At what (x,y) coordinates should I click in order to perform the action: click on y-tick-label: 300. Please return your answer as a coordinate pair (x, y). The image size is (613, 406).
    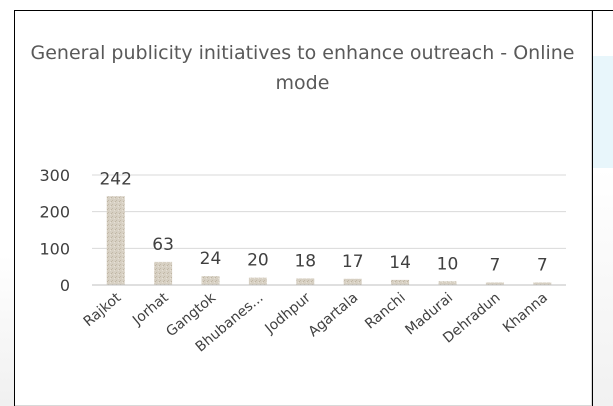
    Looking at the image, I should click on (54, 175).